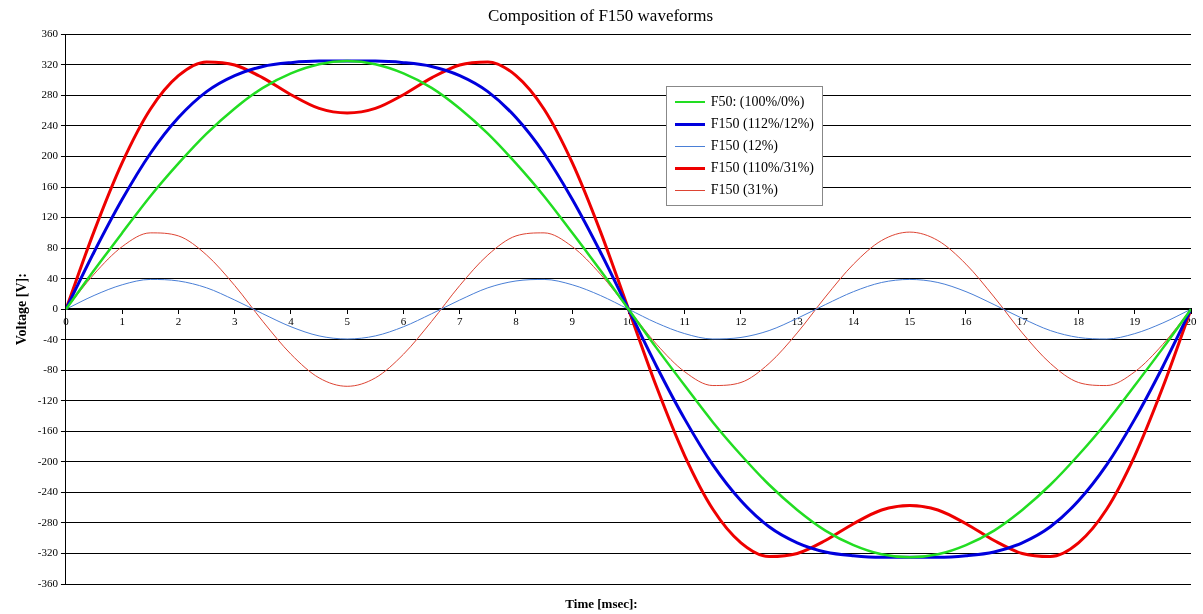 This screenshot has height=614, width=1203. What do you see at coordinates (1079, 320) in the screenshot?
I see `x-tick-label: 18` at bounding box center [1079, 320].